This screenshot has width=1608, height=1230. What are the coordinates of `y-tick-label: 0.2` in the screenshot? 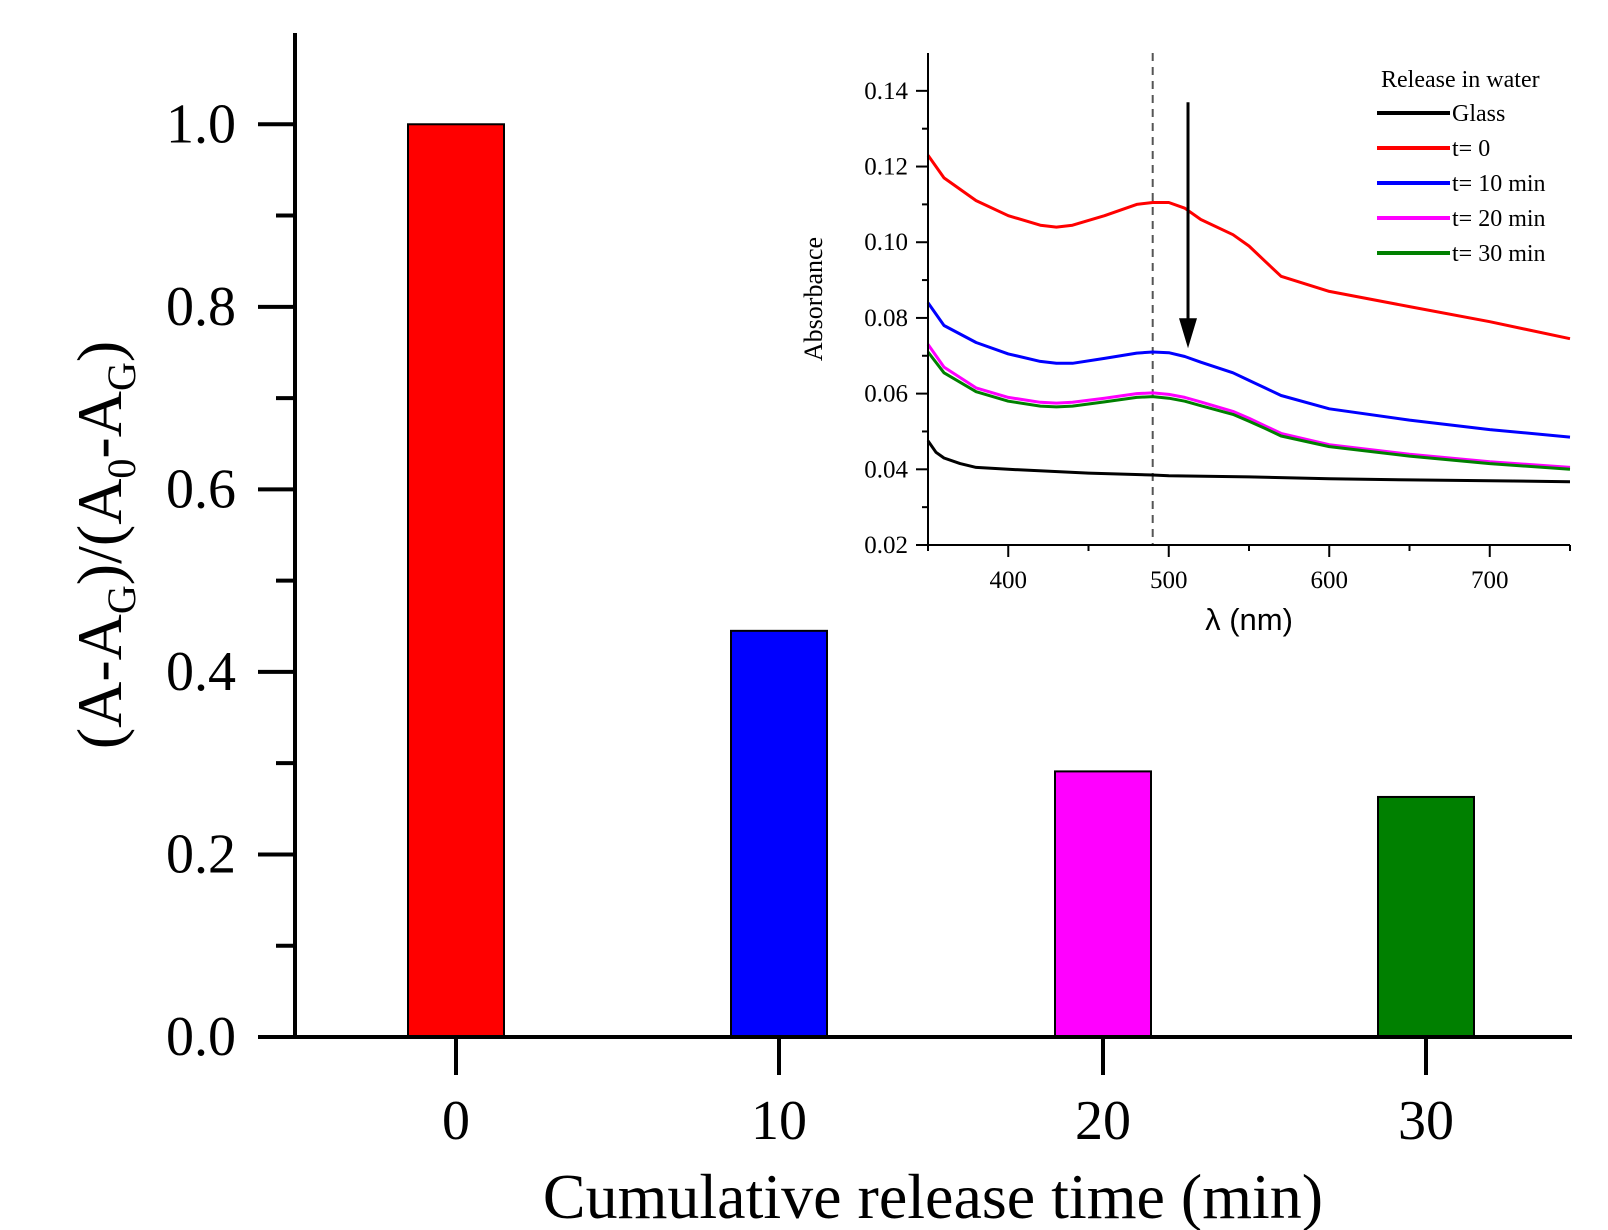 It's located at (201, 854).